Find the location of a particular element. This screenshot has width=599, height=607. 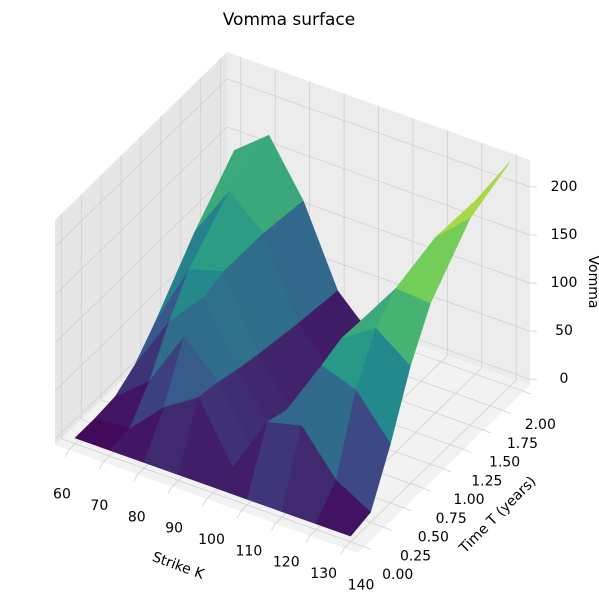

y-tick-label: 1.50 is located at coordinates (504, 463).